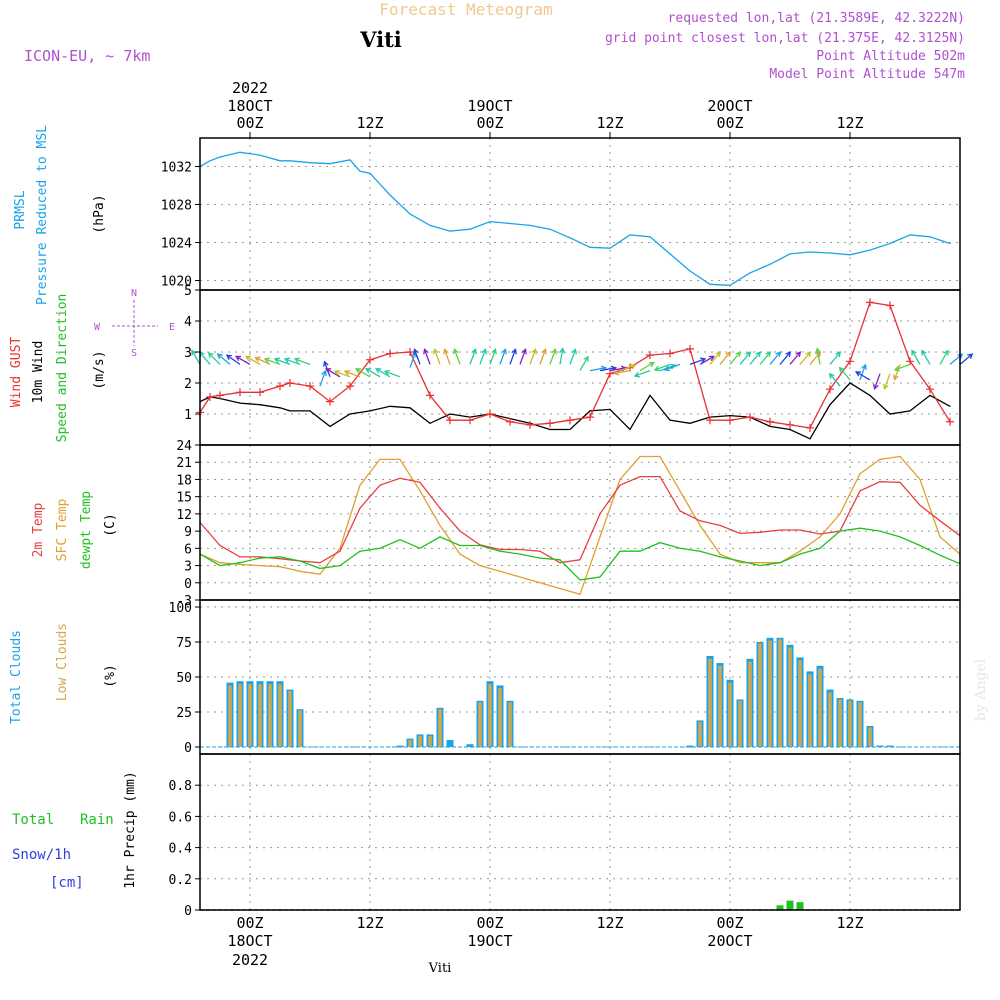 Image resolution: width=1000 pixels, height=1000 pixels. I want to click on pressure-label-2: Pressure Reduced to MSL, so click(42, 215).